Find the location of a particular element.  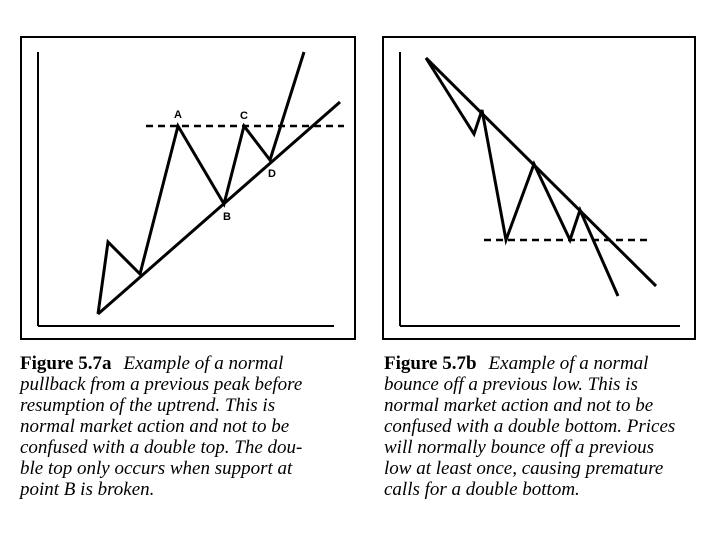

uptrend-line is located at coordinates (219, 208).